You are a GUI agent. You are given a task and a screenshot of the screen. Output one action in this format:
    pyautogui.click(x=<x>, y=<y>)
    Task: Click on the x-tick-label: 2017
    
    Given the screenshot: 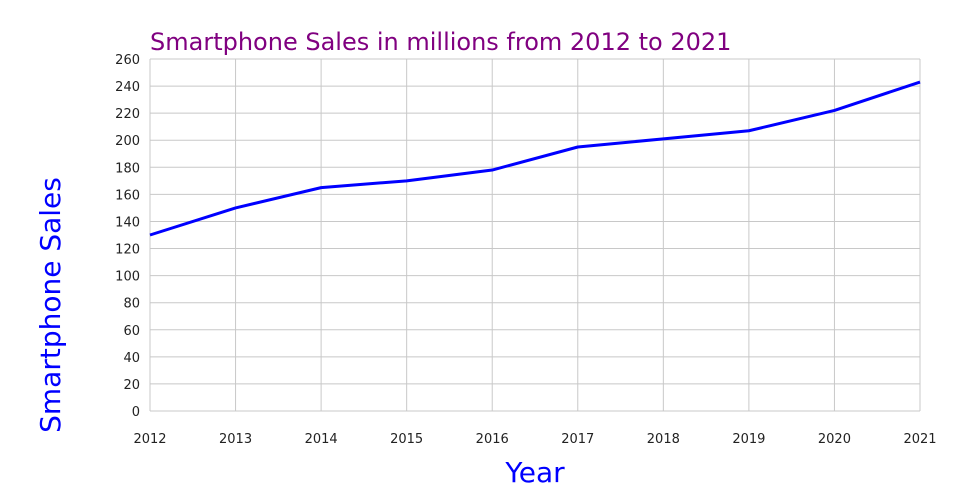 What is the action you would take?
    pyautogui.click(x=577, y=439)
    